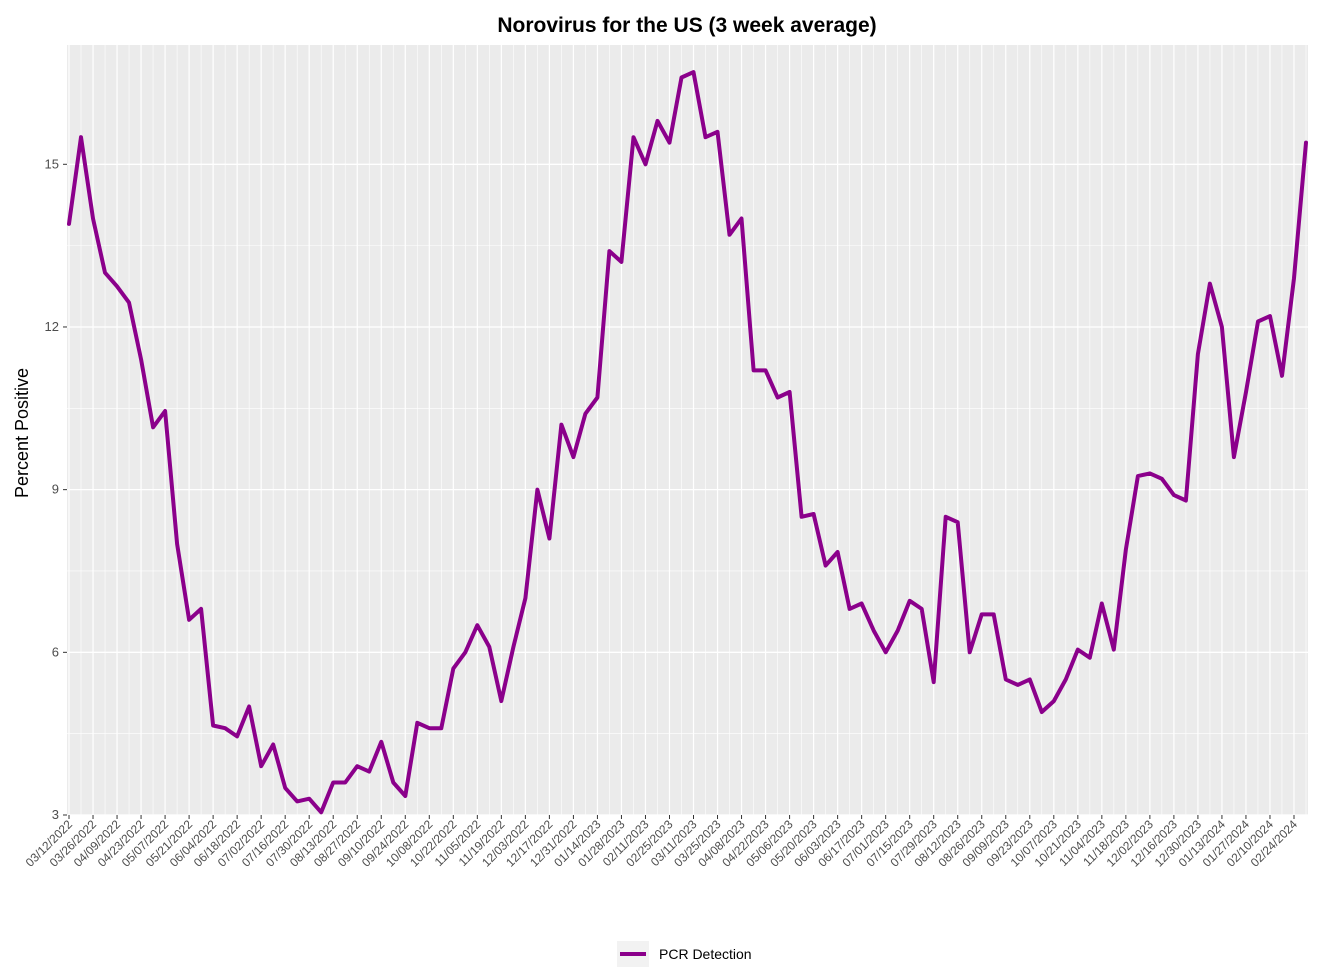 This screenshot has height=970, width=1318. Describe the element at coordinates (686, 25) in the screenshot. I see `chart-title: Norovirus for the US (3 week average)` at that location.